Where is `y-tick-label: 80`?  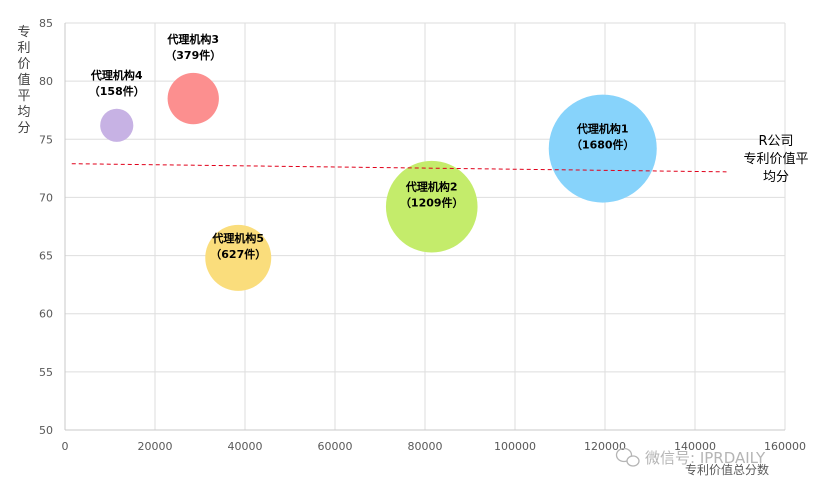 y-tick-label: 80 is located at coordinates (46, 81).